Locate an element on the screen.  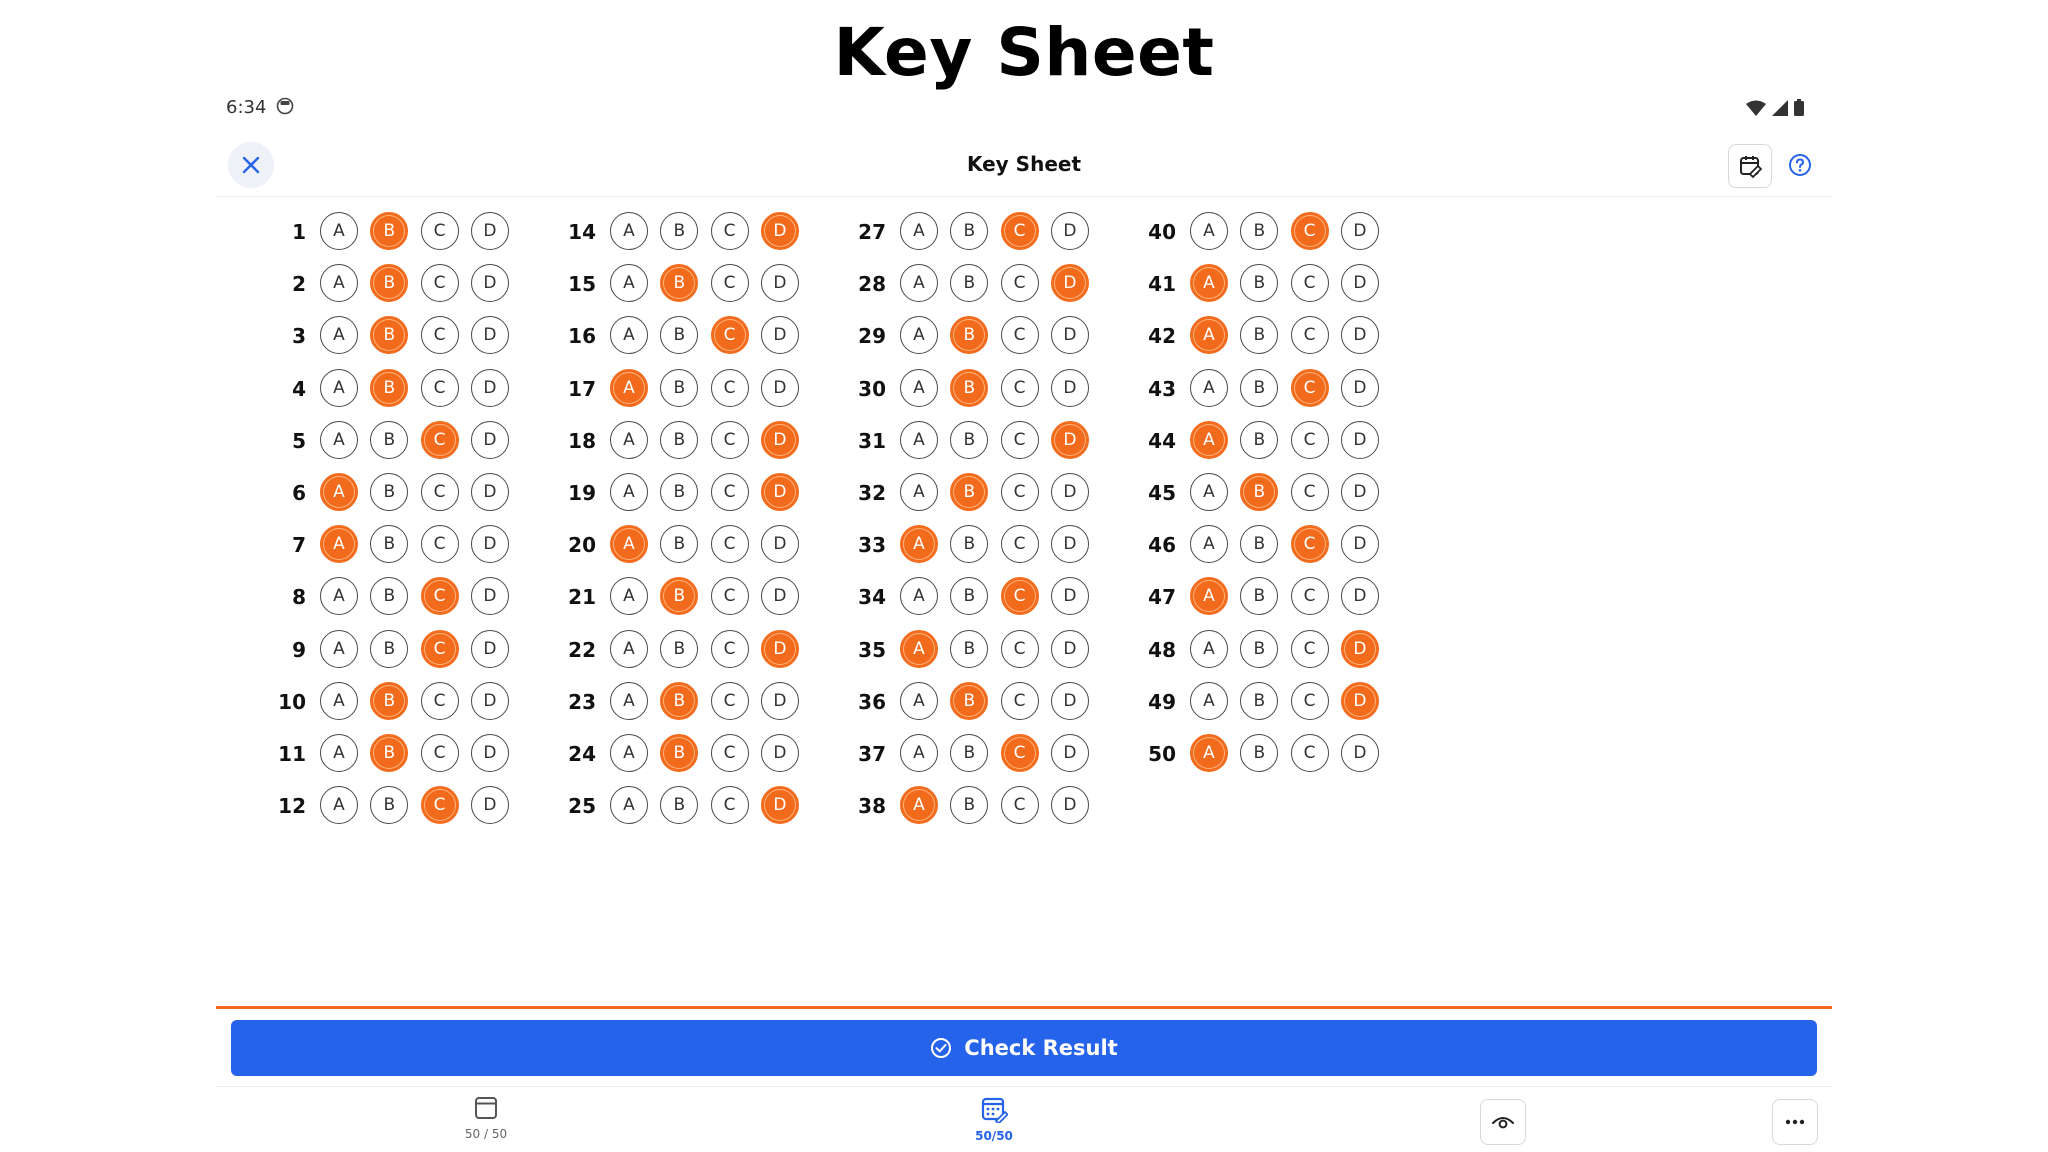
nav-sheets: 50 / 50 is located at coordinates (486, 1118).